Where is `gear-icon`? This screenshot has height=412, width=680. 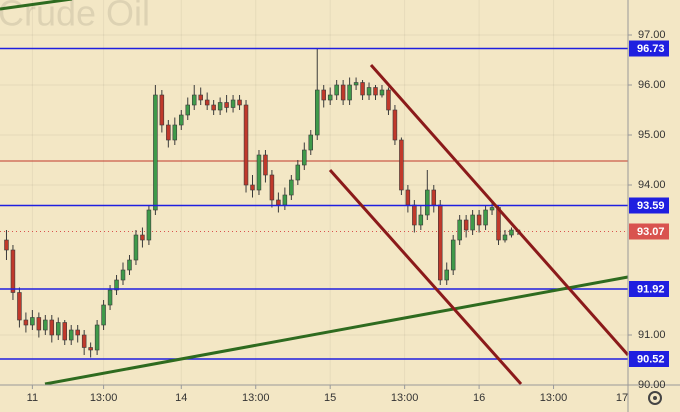 gear-icon is located at coordinates (655, 398).